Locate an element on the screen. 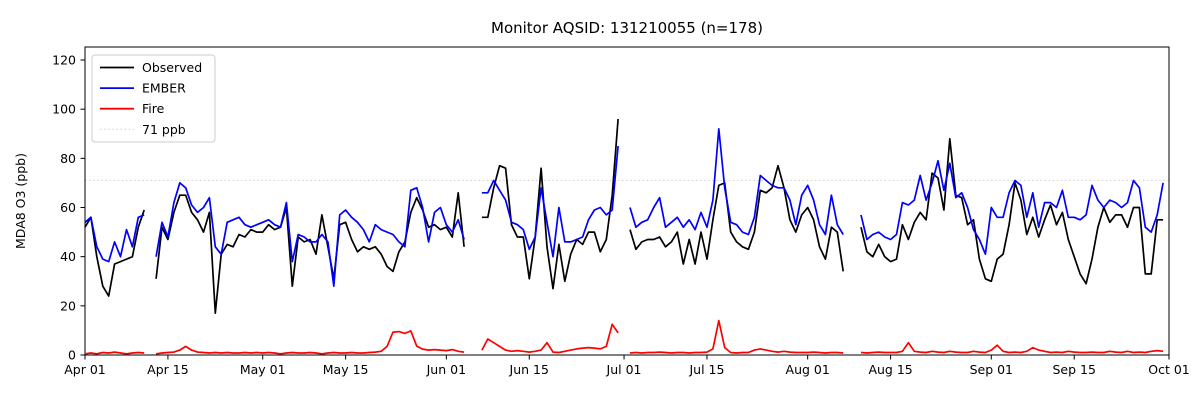  y-tick-label: 40 is located at coordinates (68, 256).